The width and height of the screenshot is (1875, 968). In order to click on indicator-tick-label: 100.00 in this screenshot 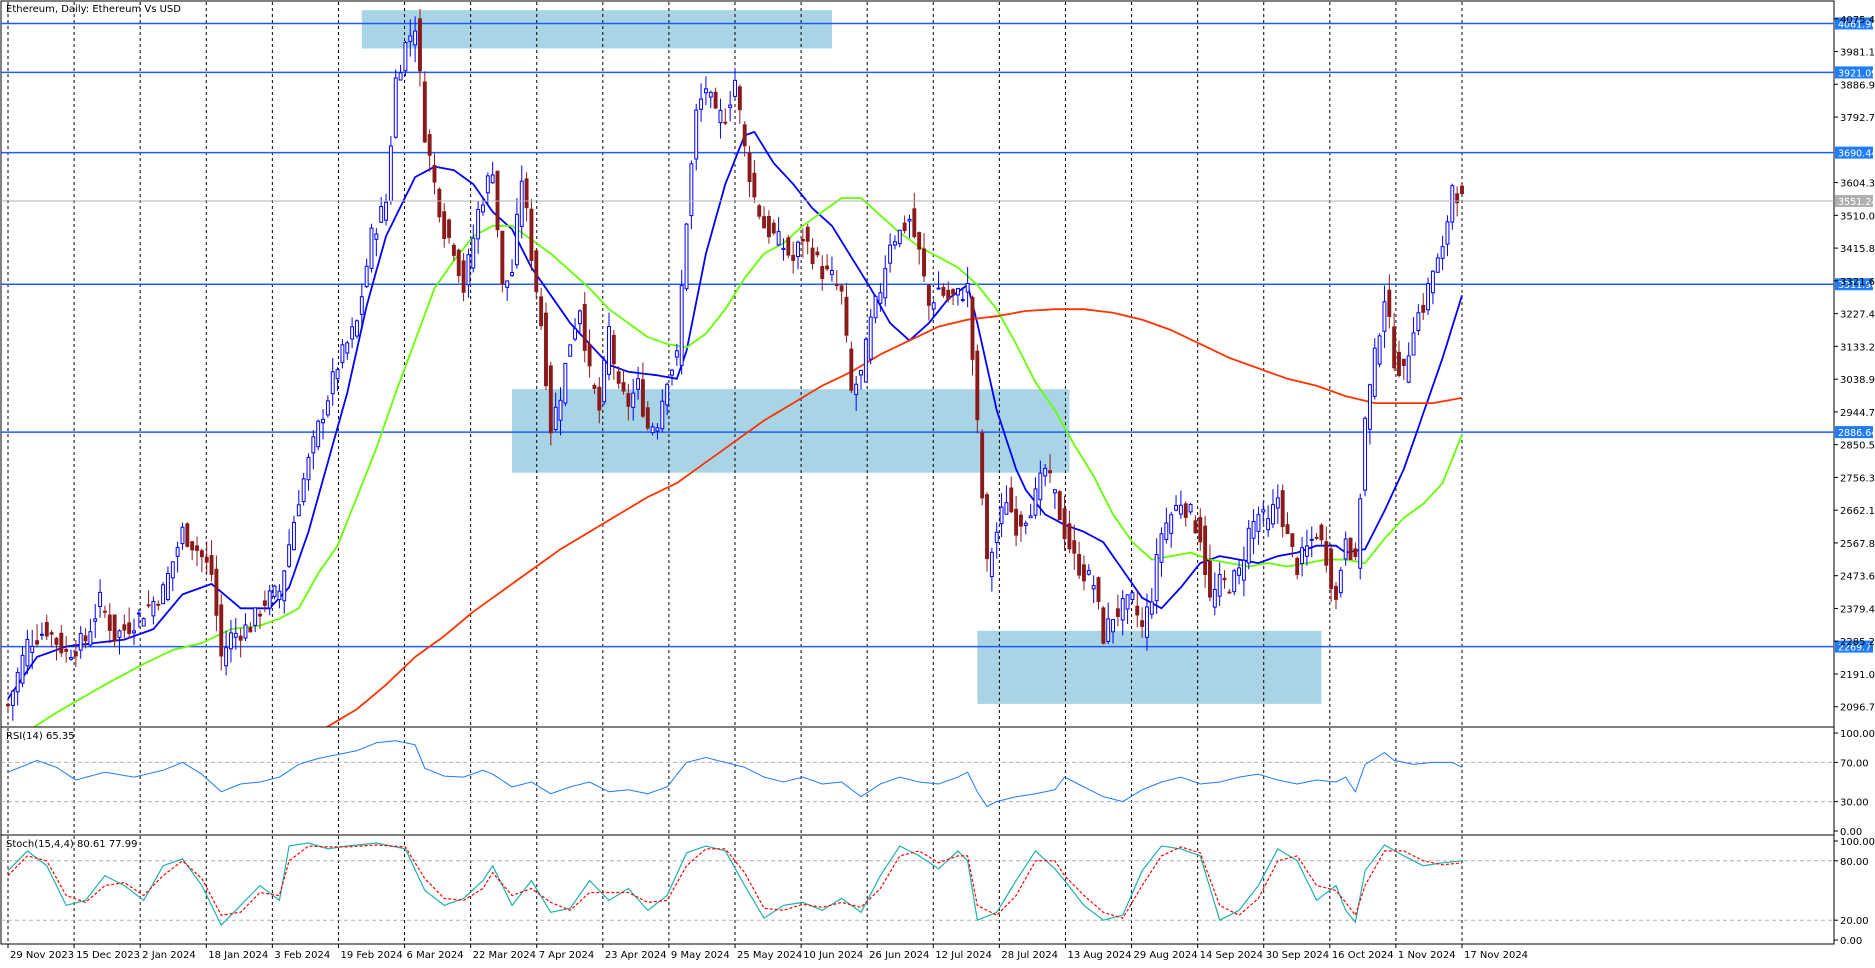, I will do `click(1857, 734)`.